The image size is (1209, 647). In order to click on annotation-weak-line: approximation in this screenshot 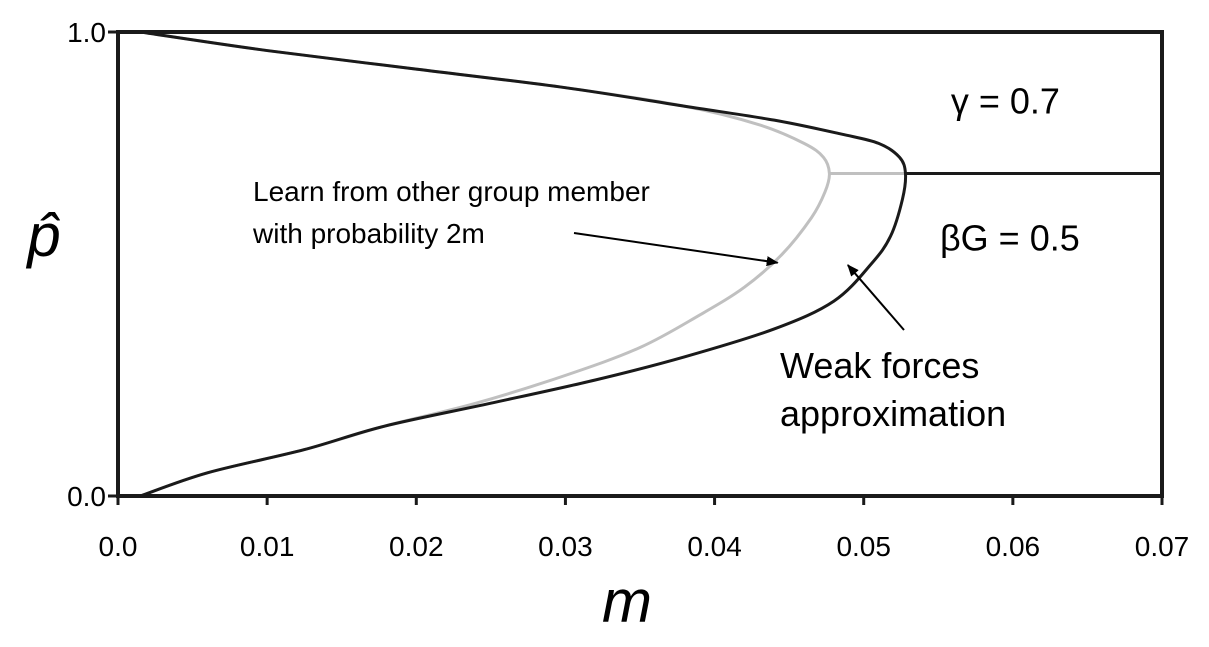, I will do `click(893, 413)`.